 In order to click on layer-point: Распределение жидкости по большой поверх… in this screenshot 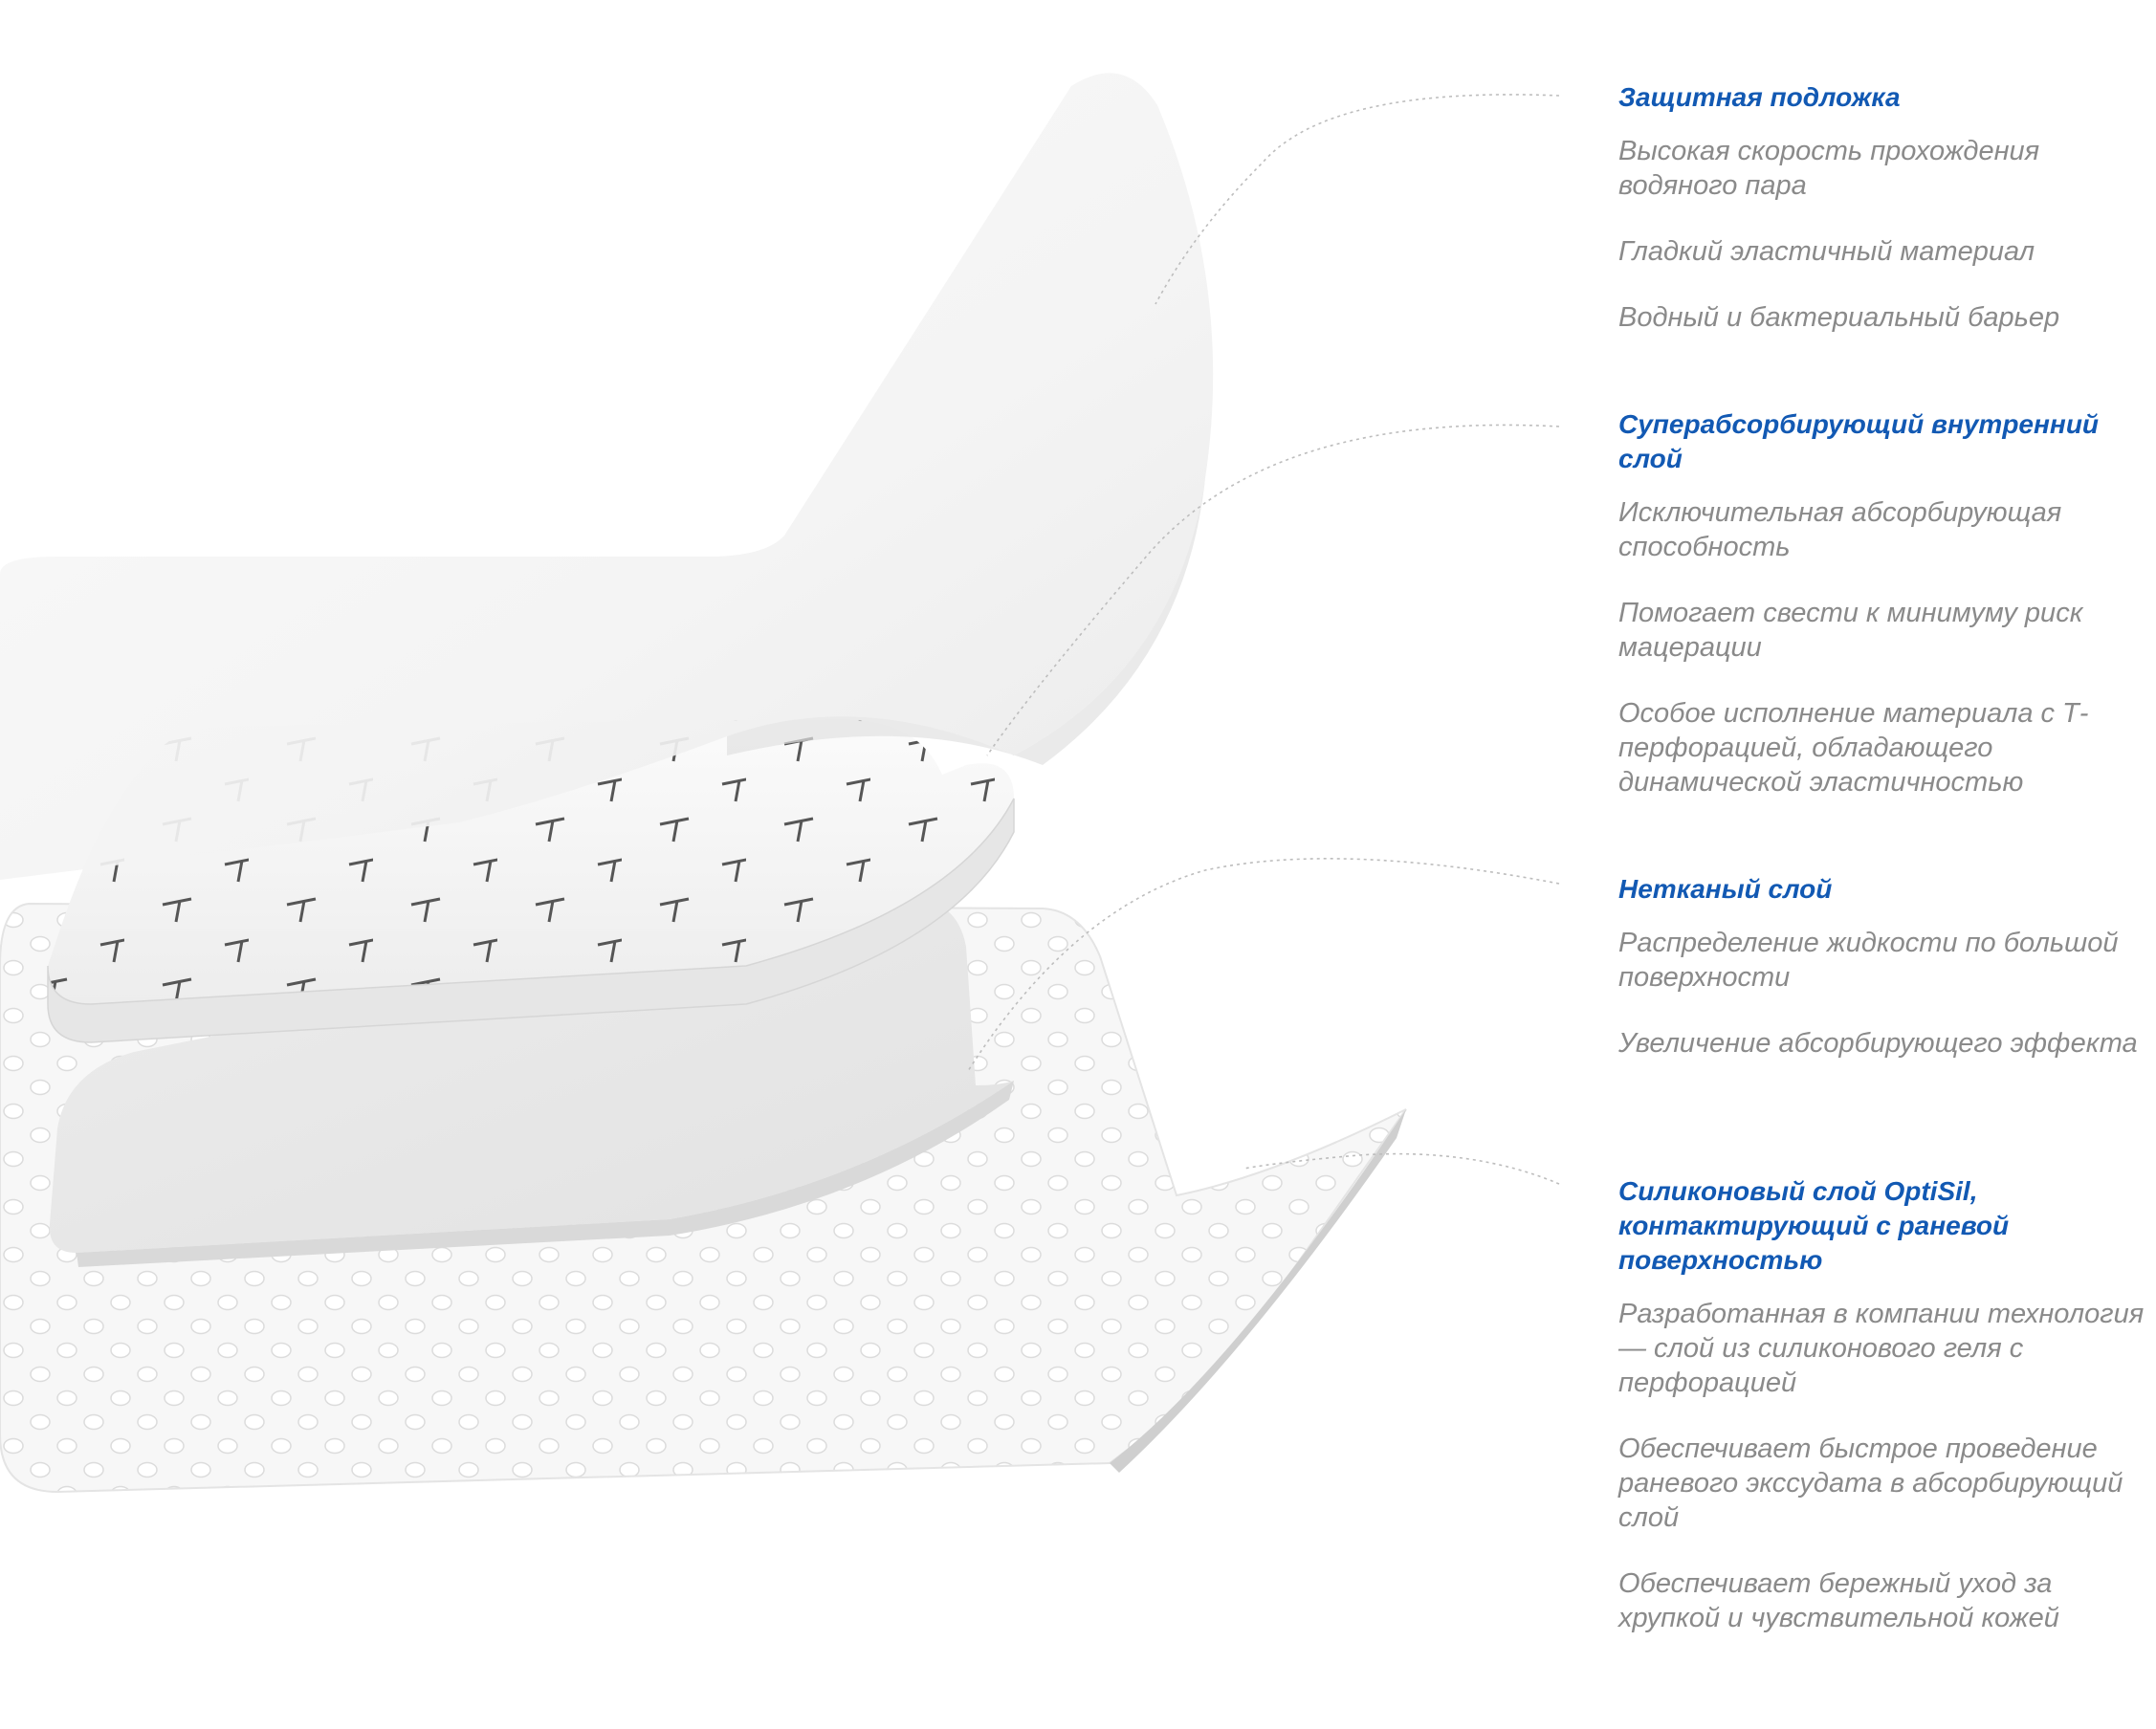, I will do `click(1868, 960)`.